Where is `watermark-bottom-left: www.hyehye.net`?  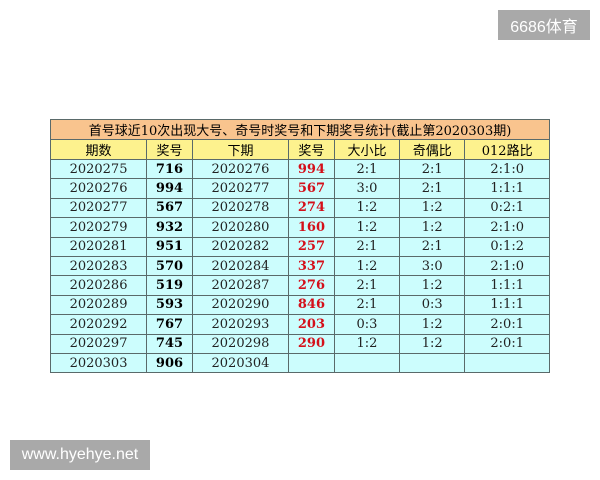
watermark-bottom-left: www.hyehye.net is located at coordinates (80, 455).